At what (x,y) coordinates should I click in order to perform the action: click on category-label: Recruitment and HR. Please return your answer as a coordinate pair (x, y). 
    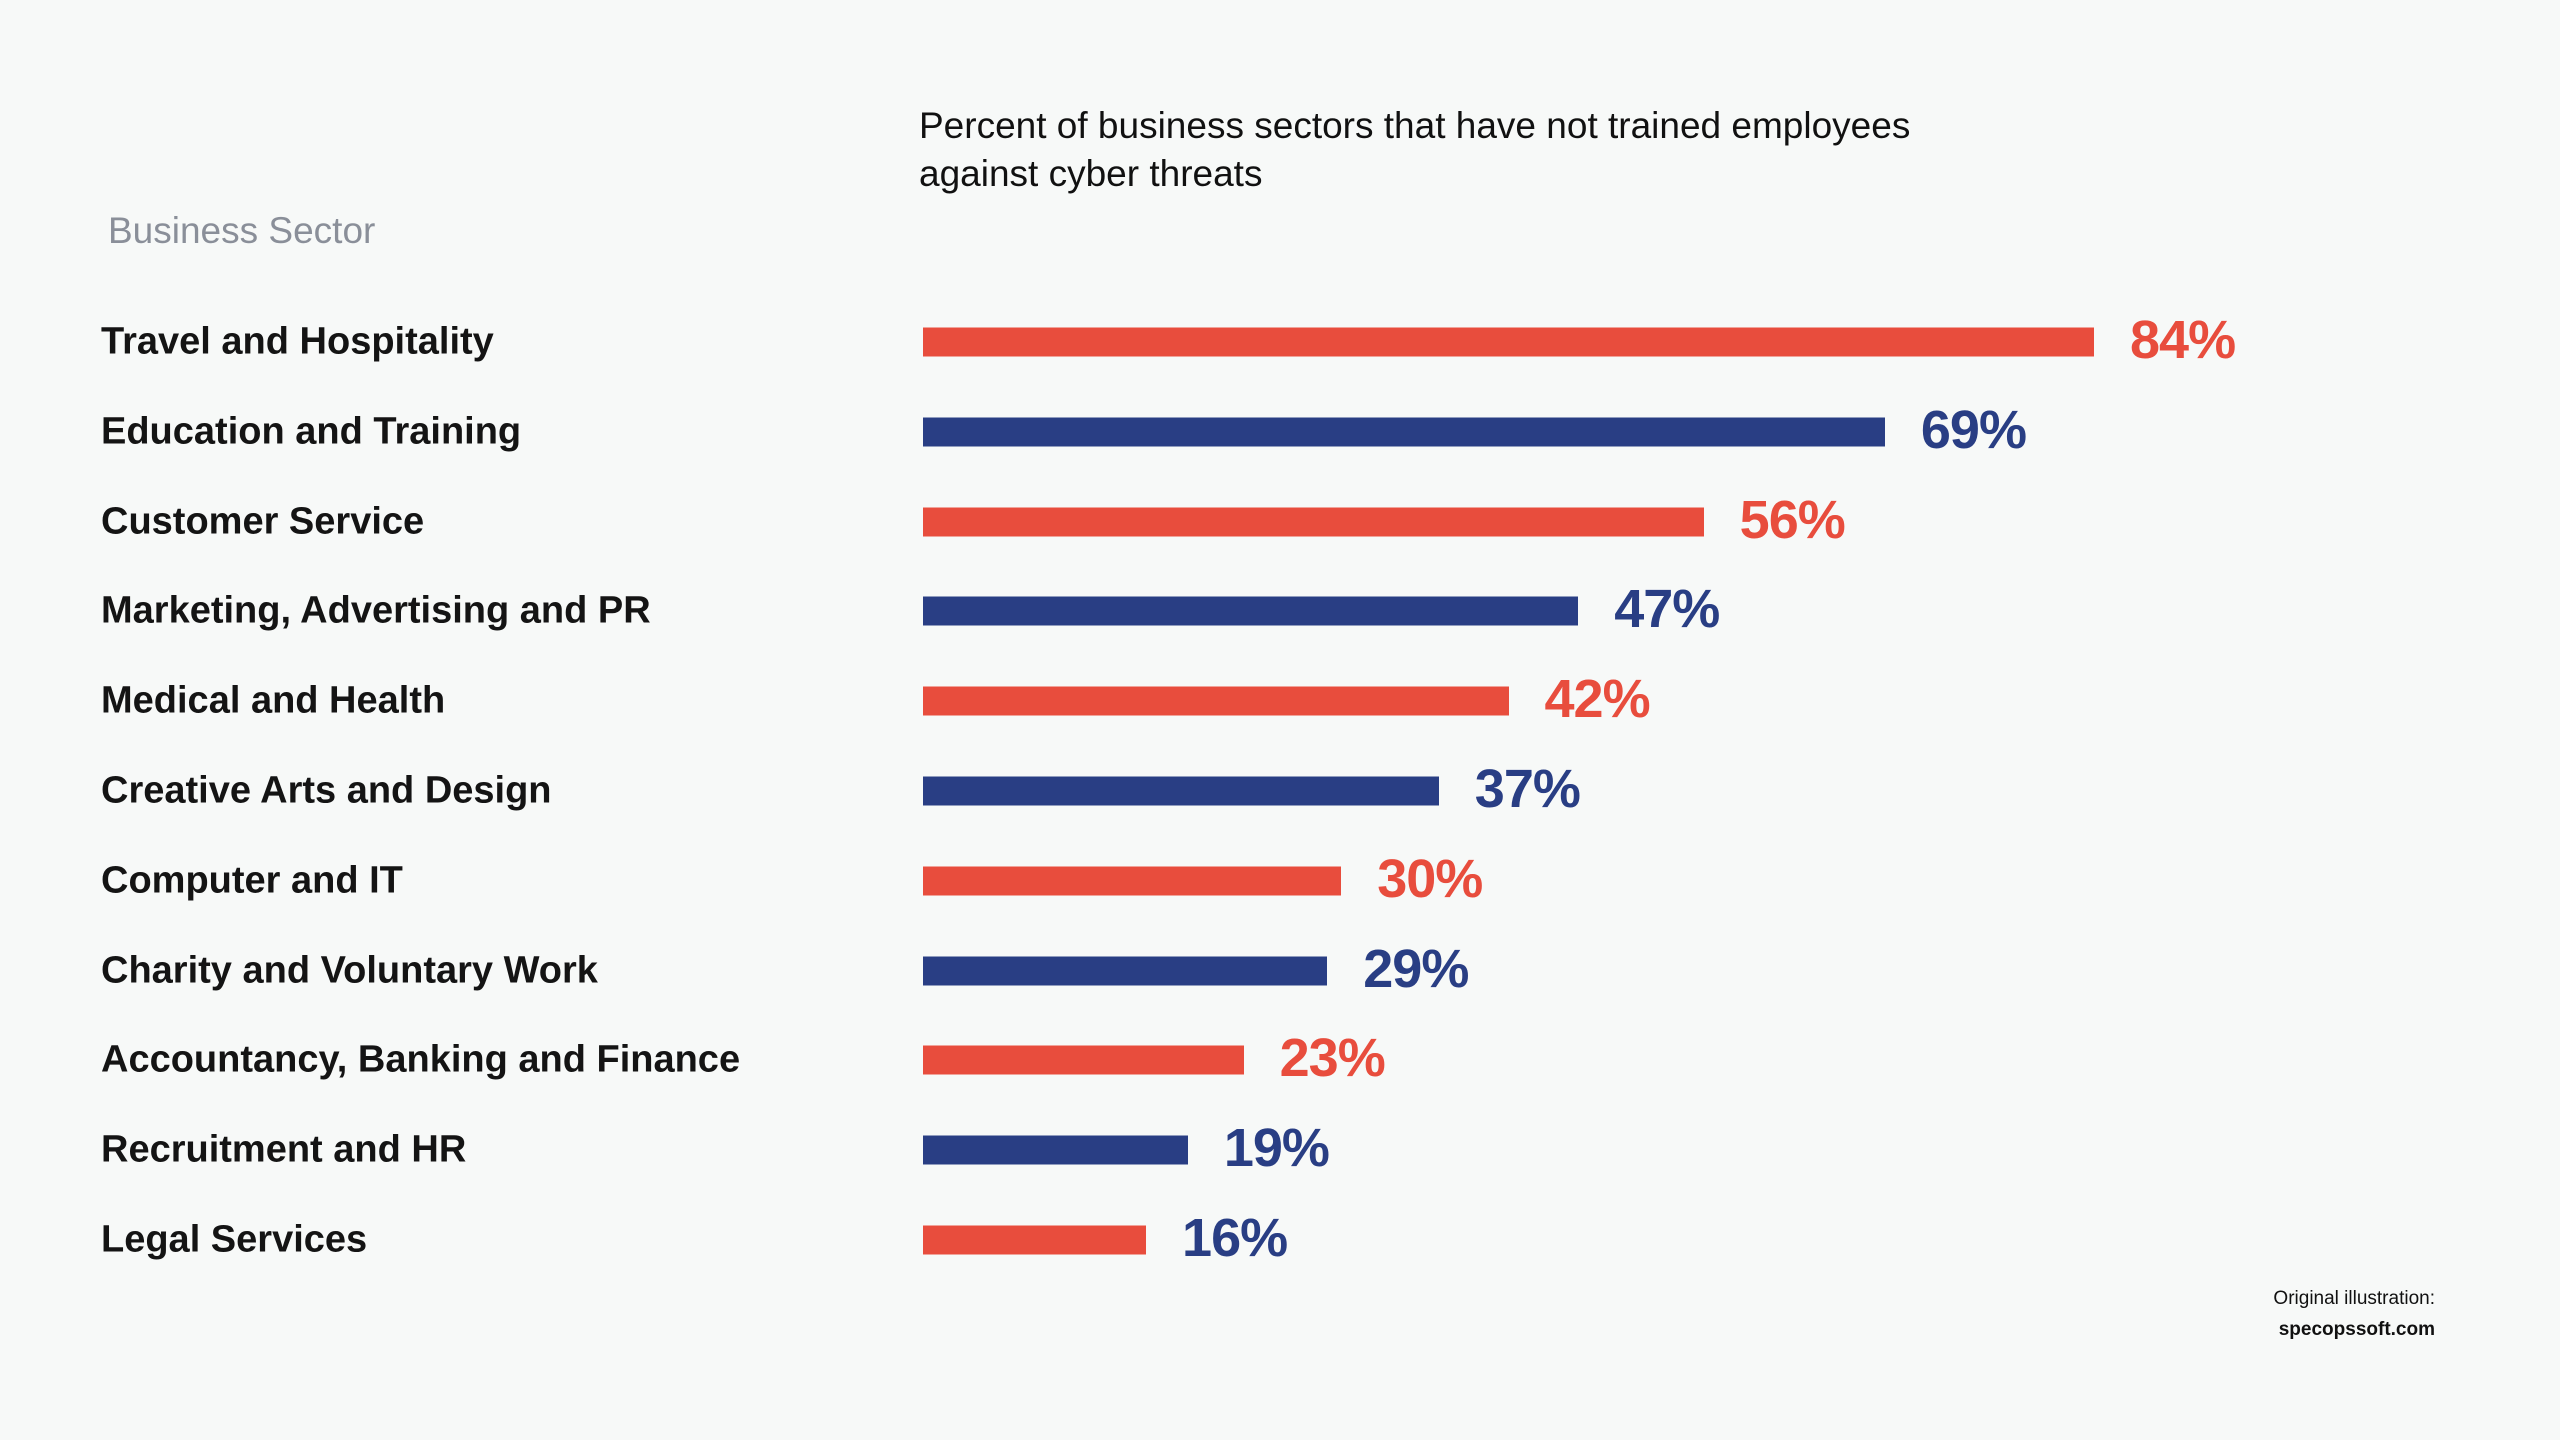
    Looking at the image, I should click on (284, 1149).